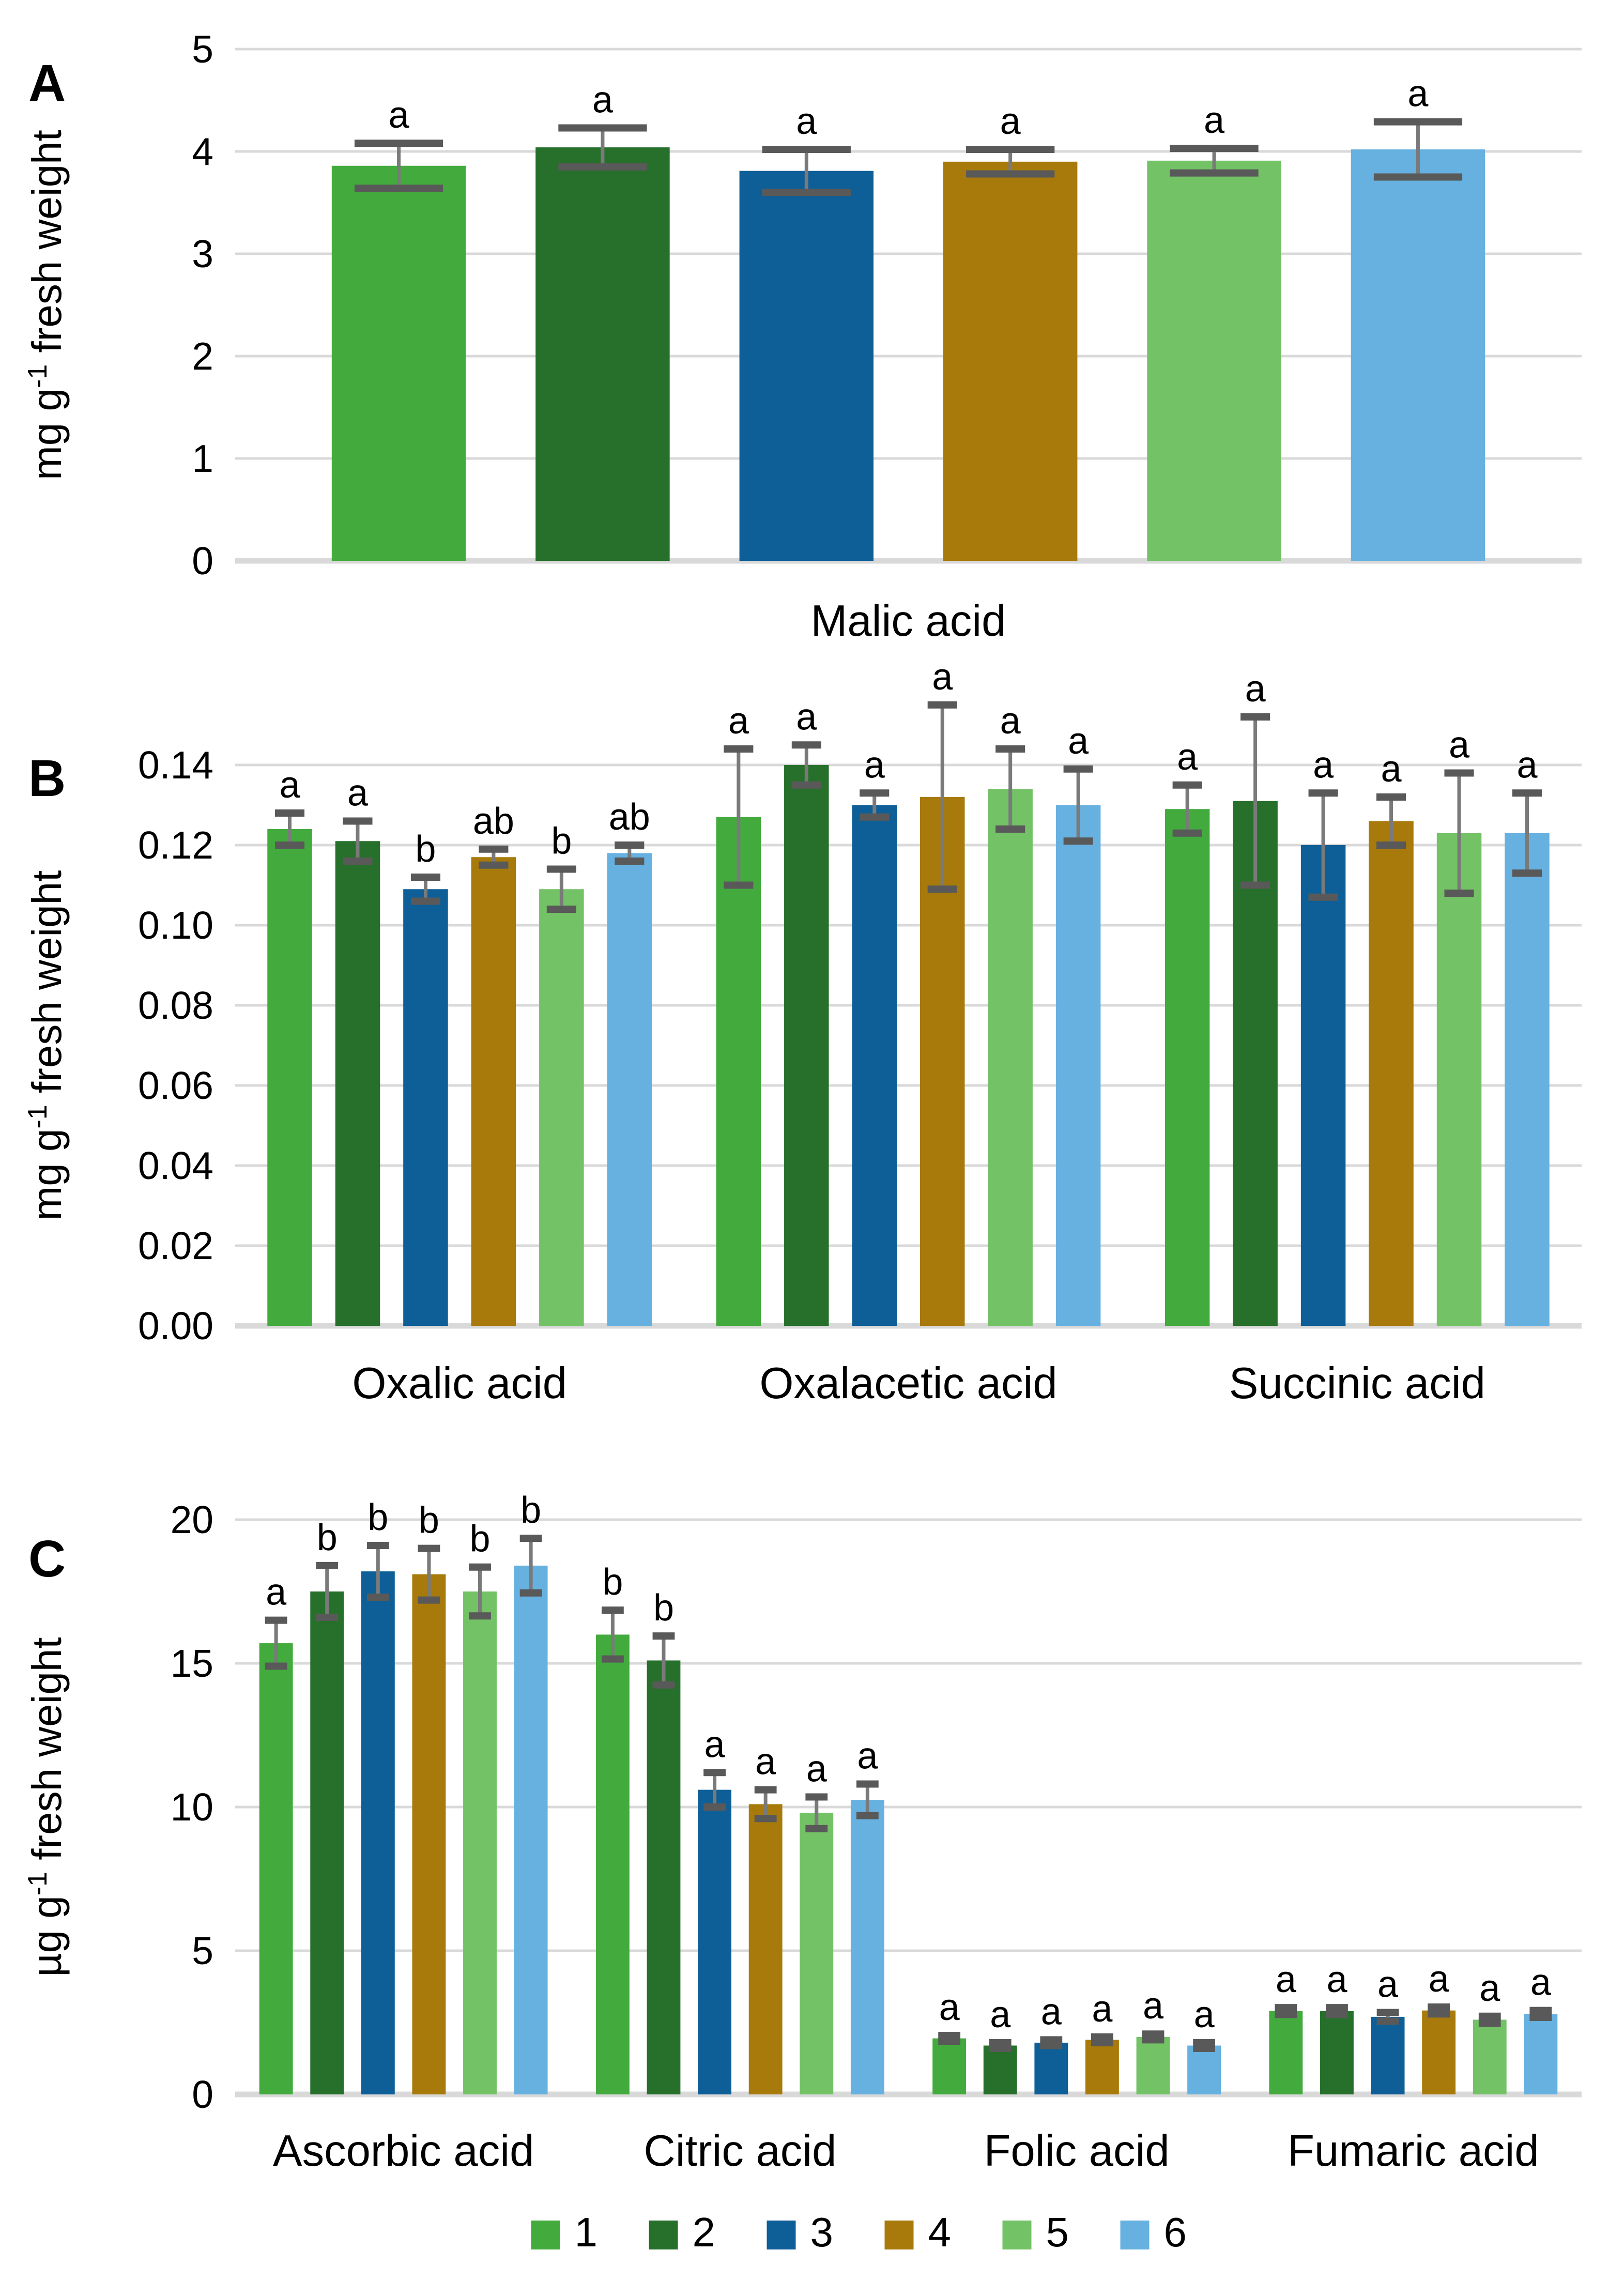  Describe the element at coordinates (908, 621) in the screenshot. I see `category-label: Malic acid` at that location.